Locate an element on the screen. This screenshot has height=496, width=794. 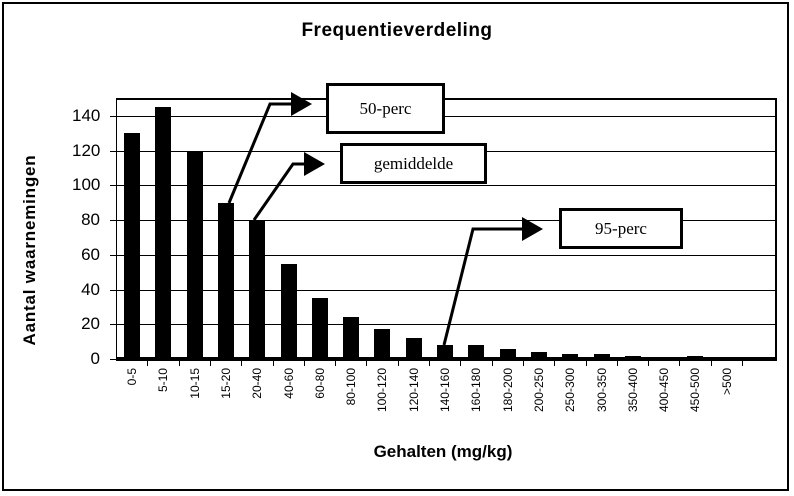
callout-50-perc-label: 50-perc is located at coordinates (385, 108).